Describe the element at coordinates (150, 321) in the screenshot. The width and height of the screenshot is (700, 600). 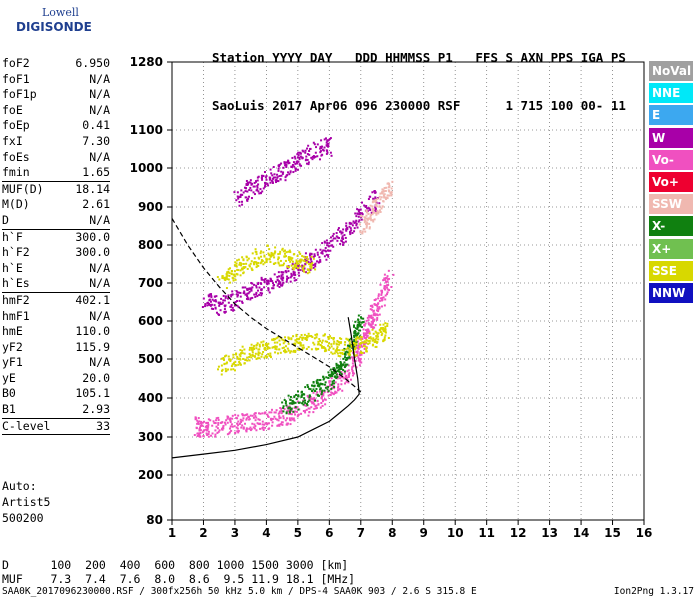
I see `y-tick-label: 600` at that location.